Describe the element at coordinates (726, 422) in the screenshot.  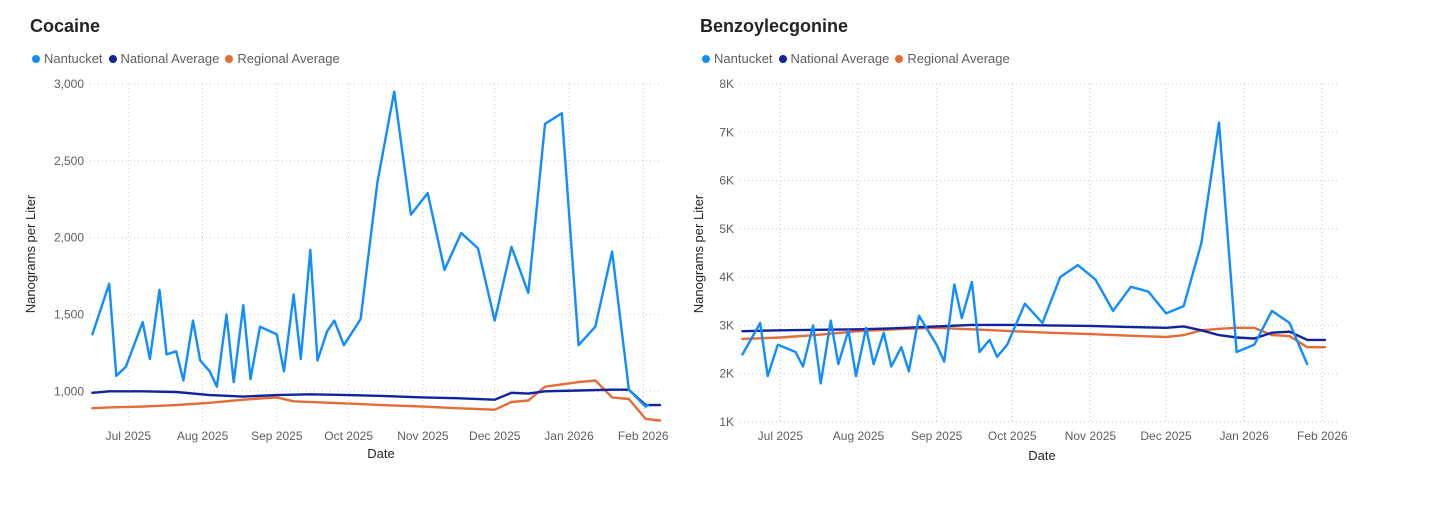
I see `y-tick-label: 1K` at that location.